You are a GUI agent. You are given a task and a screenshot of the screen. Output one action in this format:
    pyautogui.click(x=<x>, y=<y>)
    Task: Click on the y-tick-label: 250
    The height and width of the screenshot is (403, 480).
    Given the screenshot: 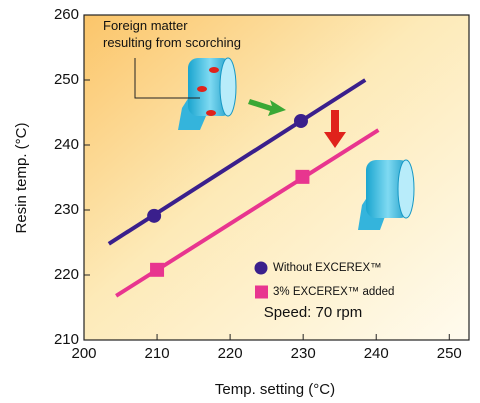 What is the action you would take?
    pyautogui.click(x=66, y=79)
    